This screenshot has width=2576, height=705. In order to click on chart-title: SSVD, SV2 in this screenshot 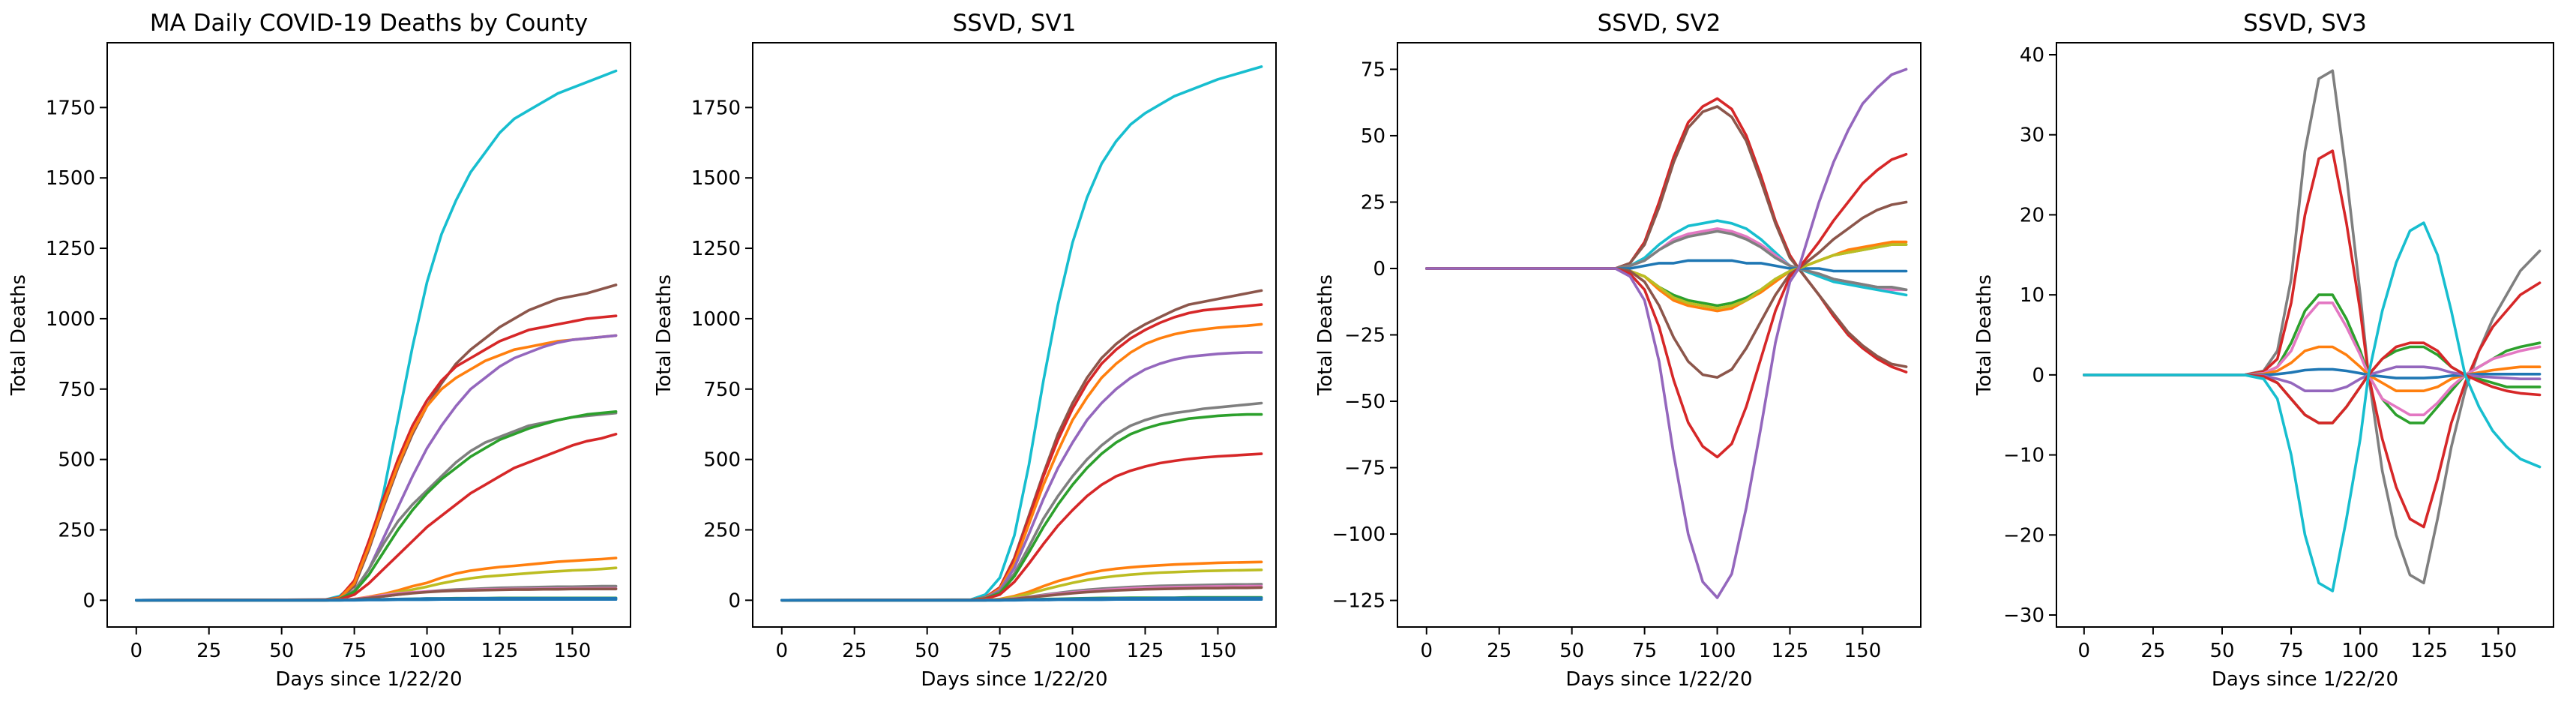, I will do `click(1660, 23)`.